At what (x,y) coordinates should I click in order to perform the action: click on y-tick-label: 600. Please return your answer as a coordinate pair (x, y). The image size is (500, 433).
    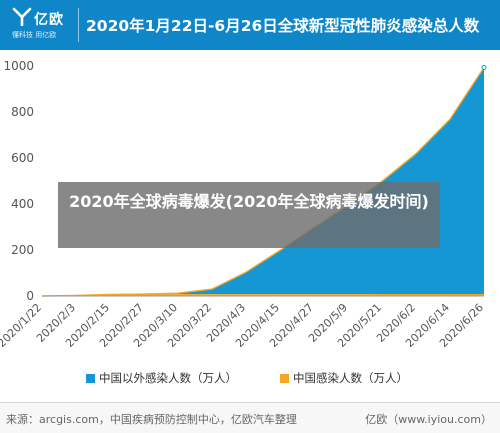
    Looking at the image, I should click on (22, 158).